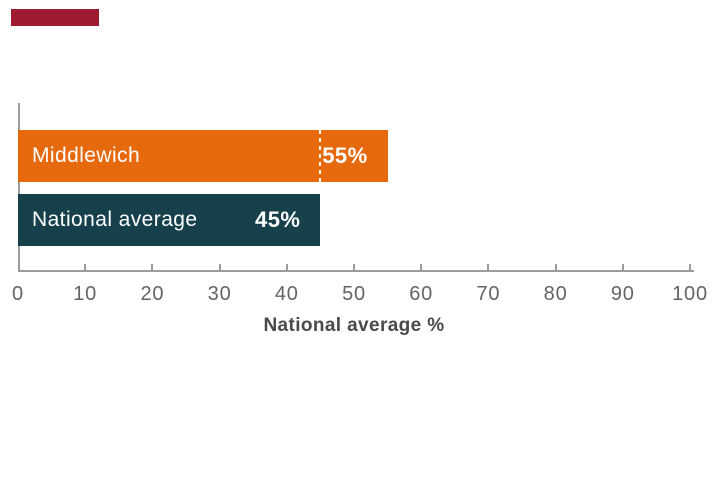 This screenshot has height=480, width=720. I want to click on bar-middlewich: Middlewich 55%, so click(203, 156).